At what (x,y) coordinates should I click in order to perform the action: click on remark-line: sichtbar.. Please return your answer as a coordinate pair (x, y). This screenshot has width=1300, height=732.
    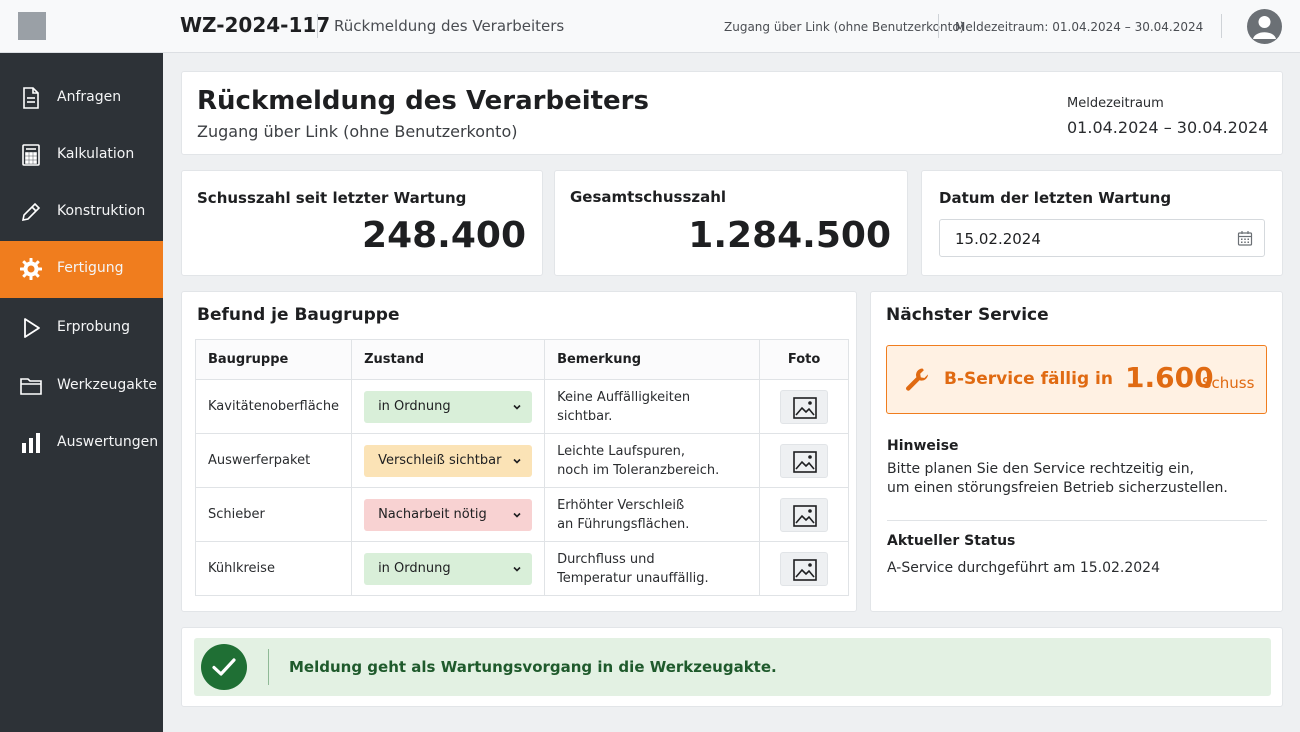
    Looking at the image, I should click on (585, 416).